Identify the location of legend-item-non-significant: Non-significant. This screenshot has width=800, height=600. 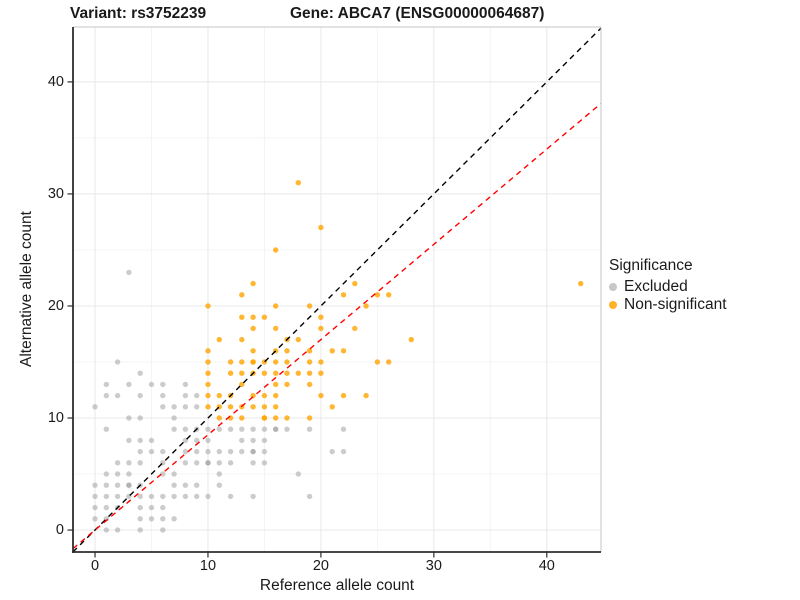
(668, 304).